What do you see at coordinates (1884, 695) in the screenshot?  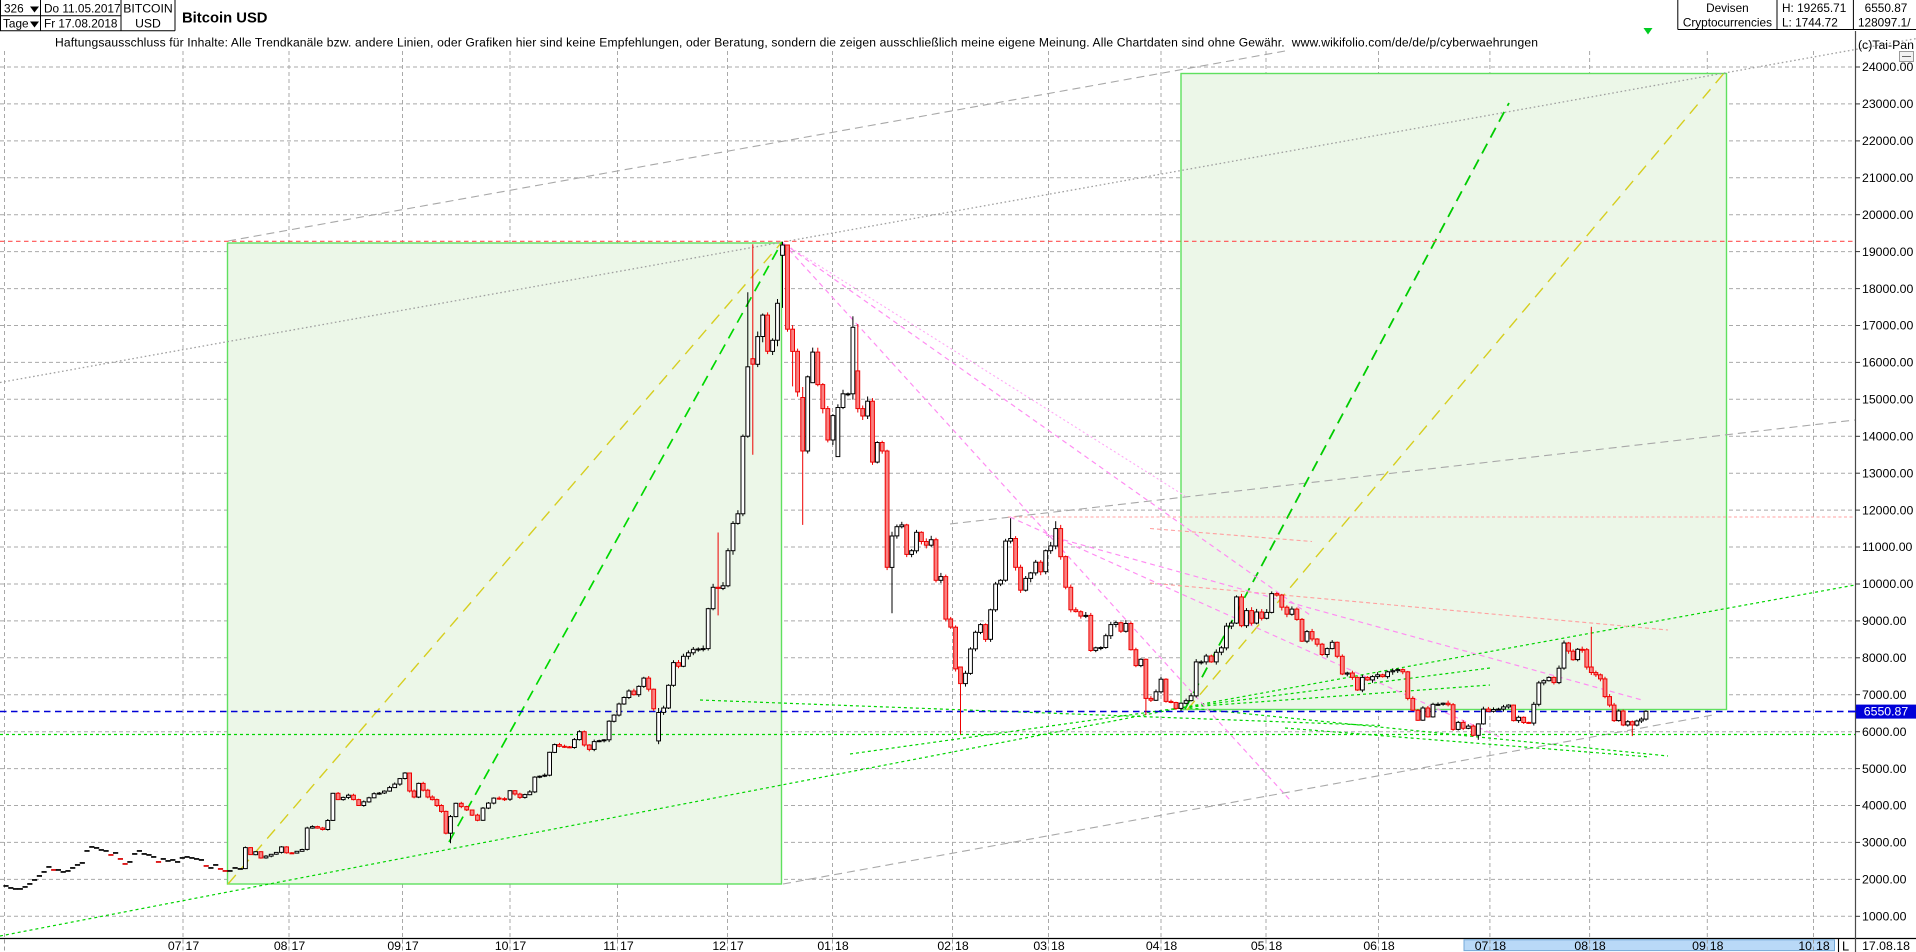 I see `svg-text: 7000.00` at bounding box center [1884, 695].